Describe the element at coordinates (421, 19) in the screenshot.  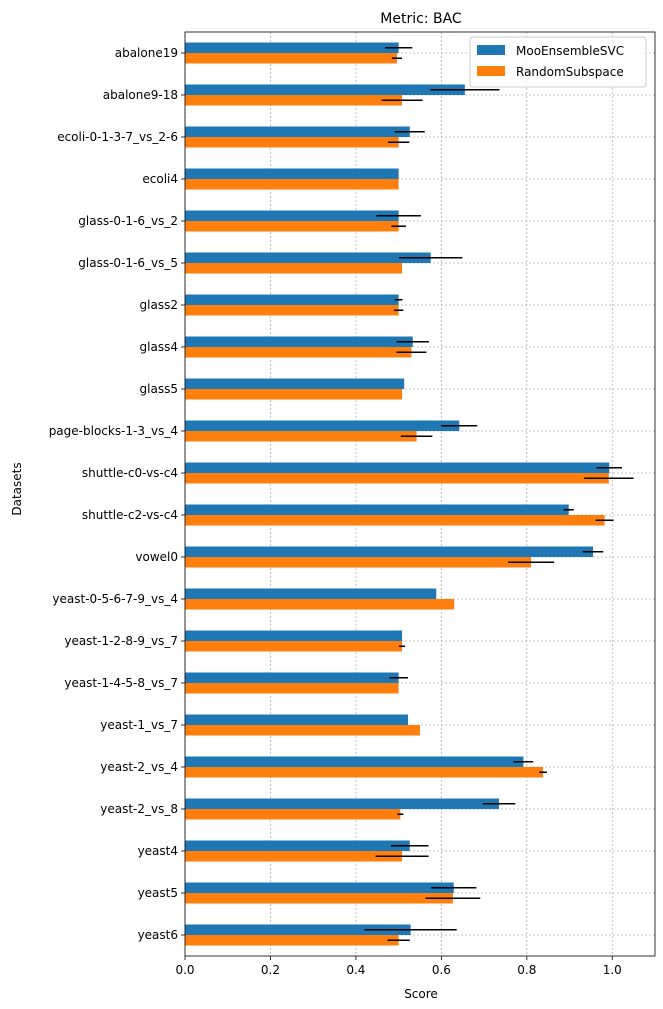
I see `chart-title: Metric: BAC` at that location.